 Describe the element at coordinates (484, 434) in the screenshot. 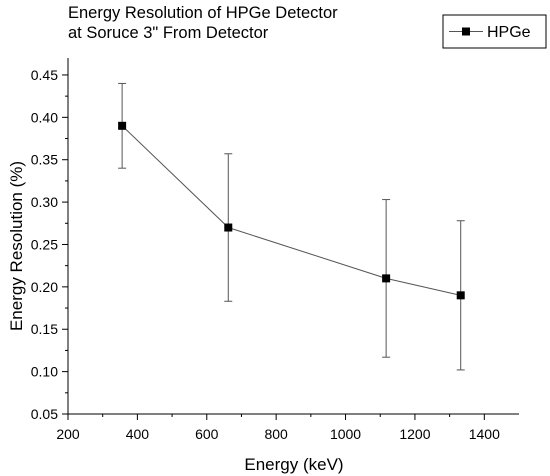

I see `x-tick-label: 1400` at that location.